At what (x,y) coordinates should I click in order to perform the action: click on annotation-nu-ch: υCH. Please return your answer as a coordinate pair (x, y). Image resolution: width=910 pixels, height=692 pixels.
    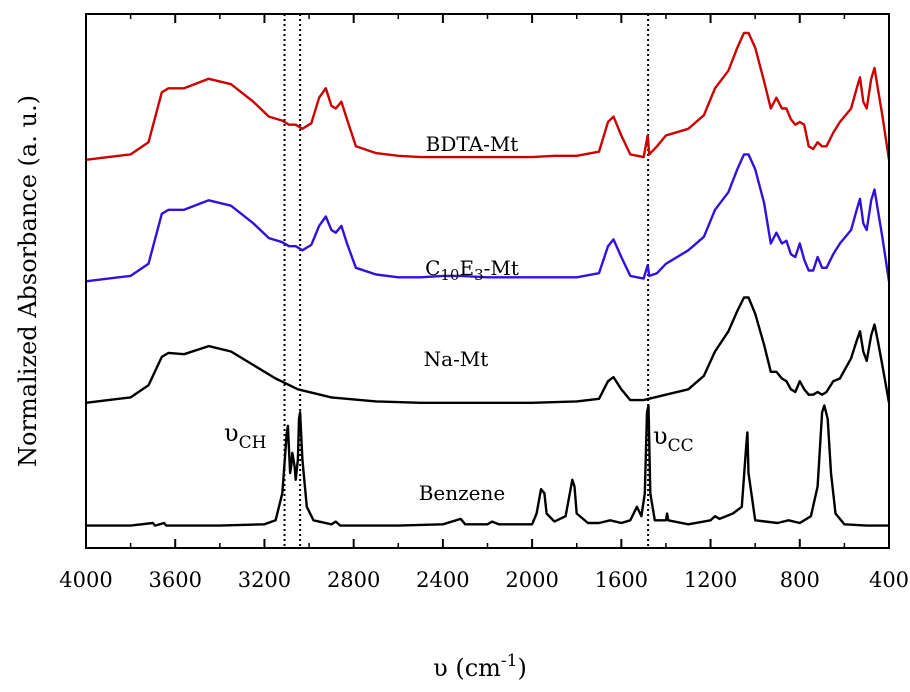
    Looking at the image, I should click on (245, 436).